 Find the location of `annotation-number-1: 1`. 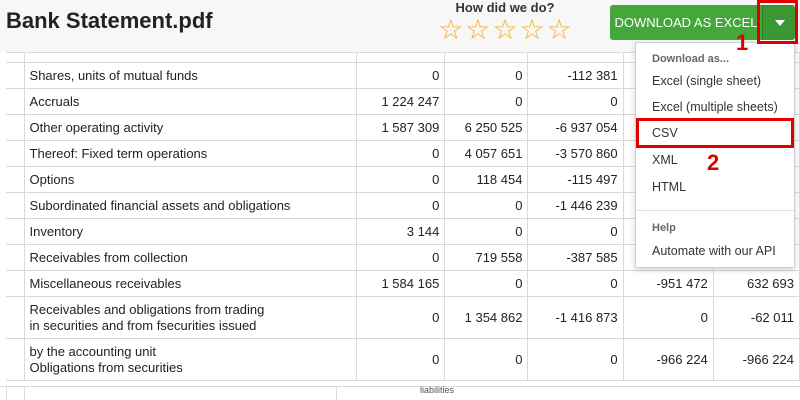

annotation-number-1: 1 is located at coordinates (742, 42).